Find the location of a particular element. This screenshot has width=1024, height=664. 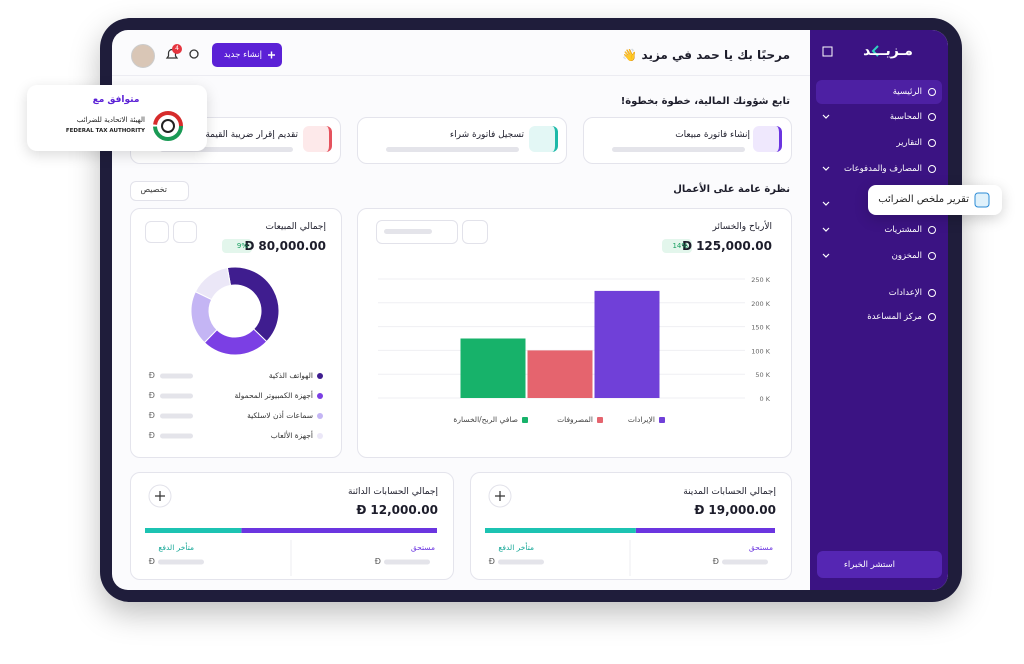

fta-logo is located at coordinates (168, 126).